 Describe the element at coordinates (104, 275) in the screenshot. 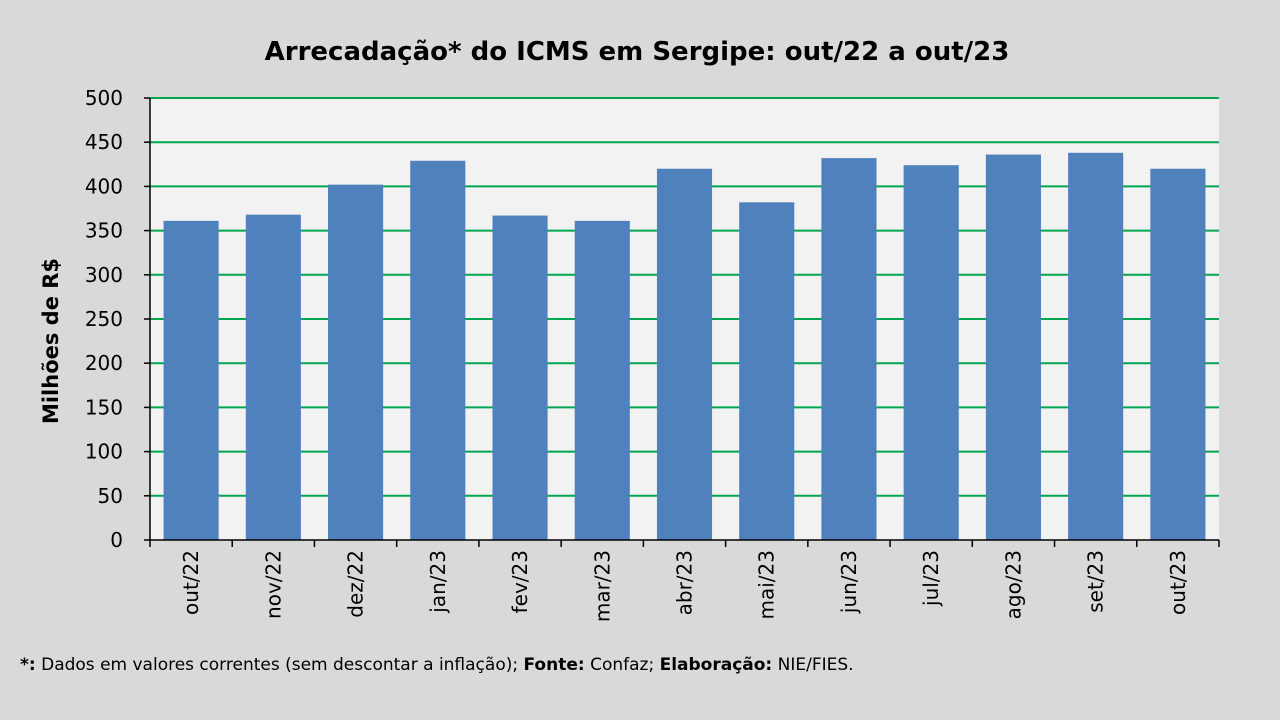

I see `y-tick-label: 300` at that location.